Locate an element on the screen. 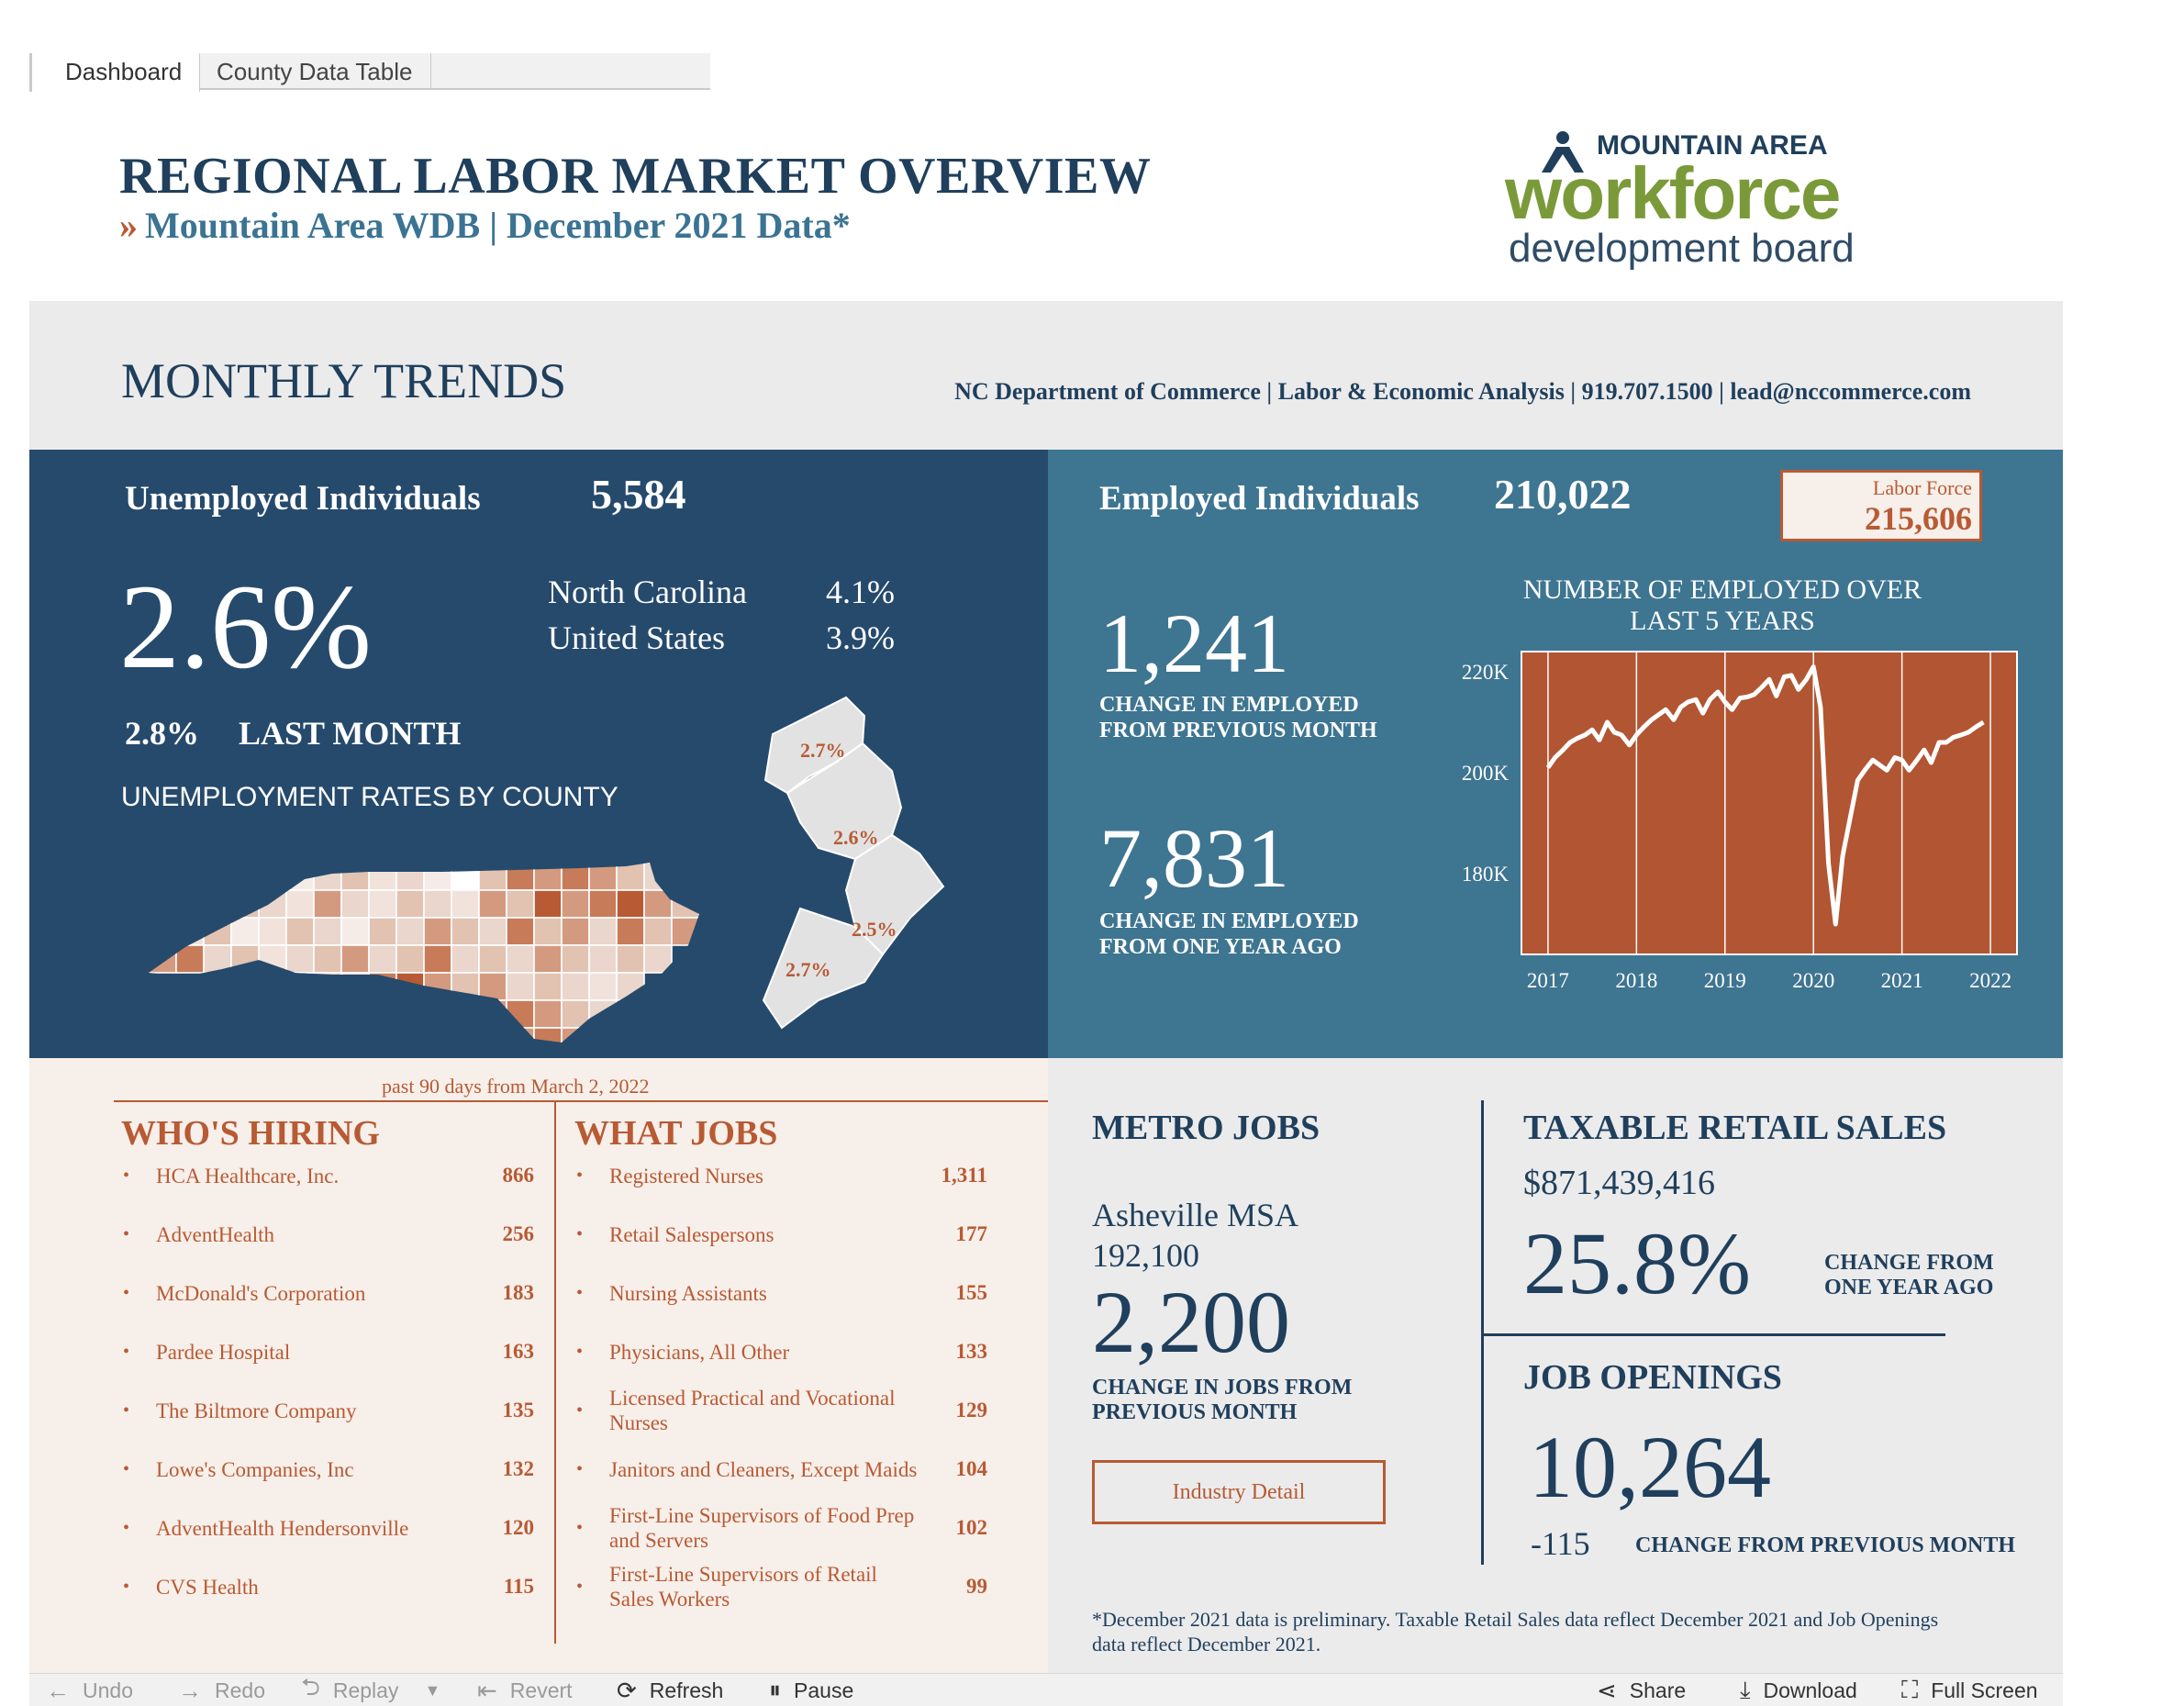  download-button: ⤓ Download is located at coordinates (1798, 1690).